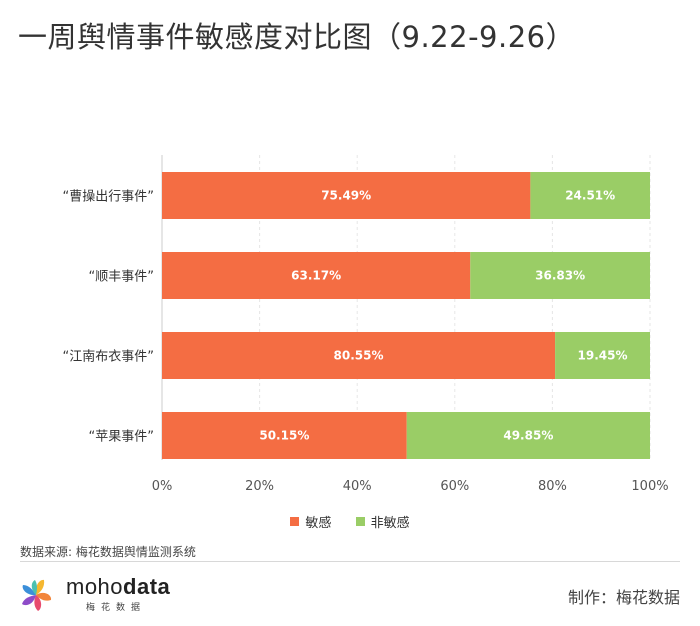  Describe the element at coordinates (37, 595) in the screenshot. I see `pinwheel-logo-icon` at that location.